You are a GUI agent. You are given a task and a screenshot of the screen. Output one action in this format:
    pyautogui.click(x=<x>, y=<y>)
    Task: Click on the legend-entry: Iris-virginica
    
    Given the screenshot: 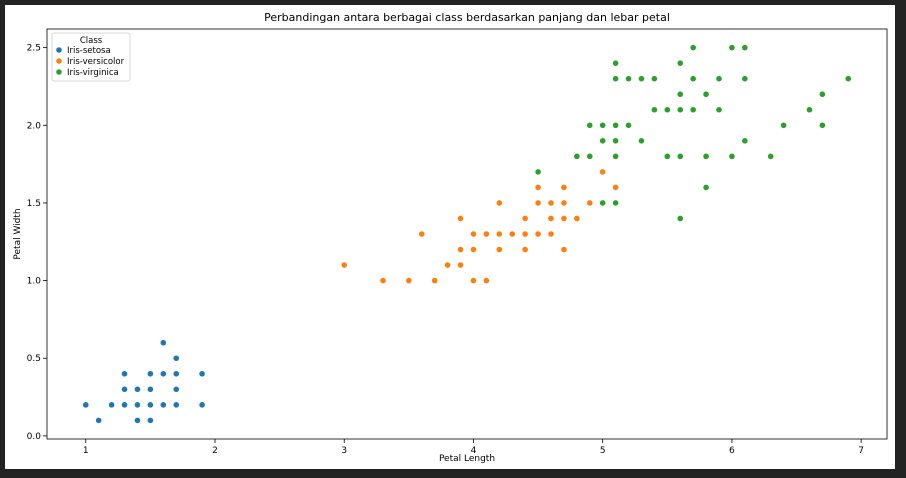 What is the action you would take?
    pyautogui.click(x=93, y=73)
    